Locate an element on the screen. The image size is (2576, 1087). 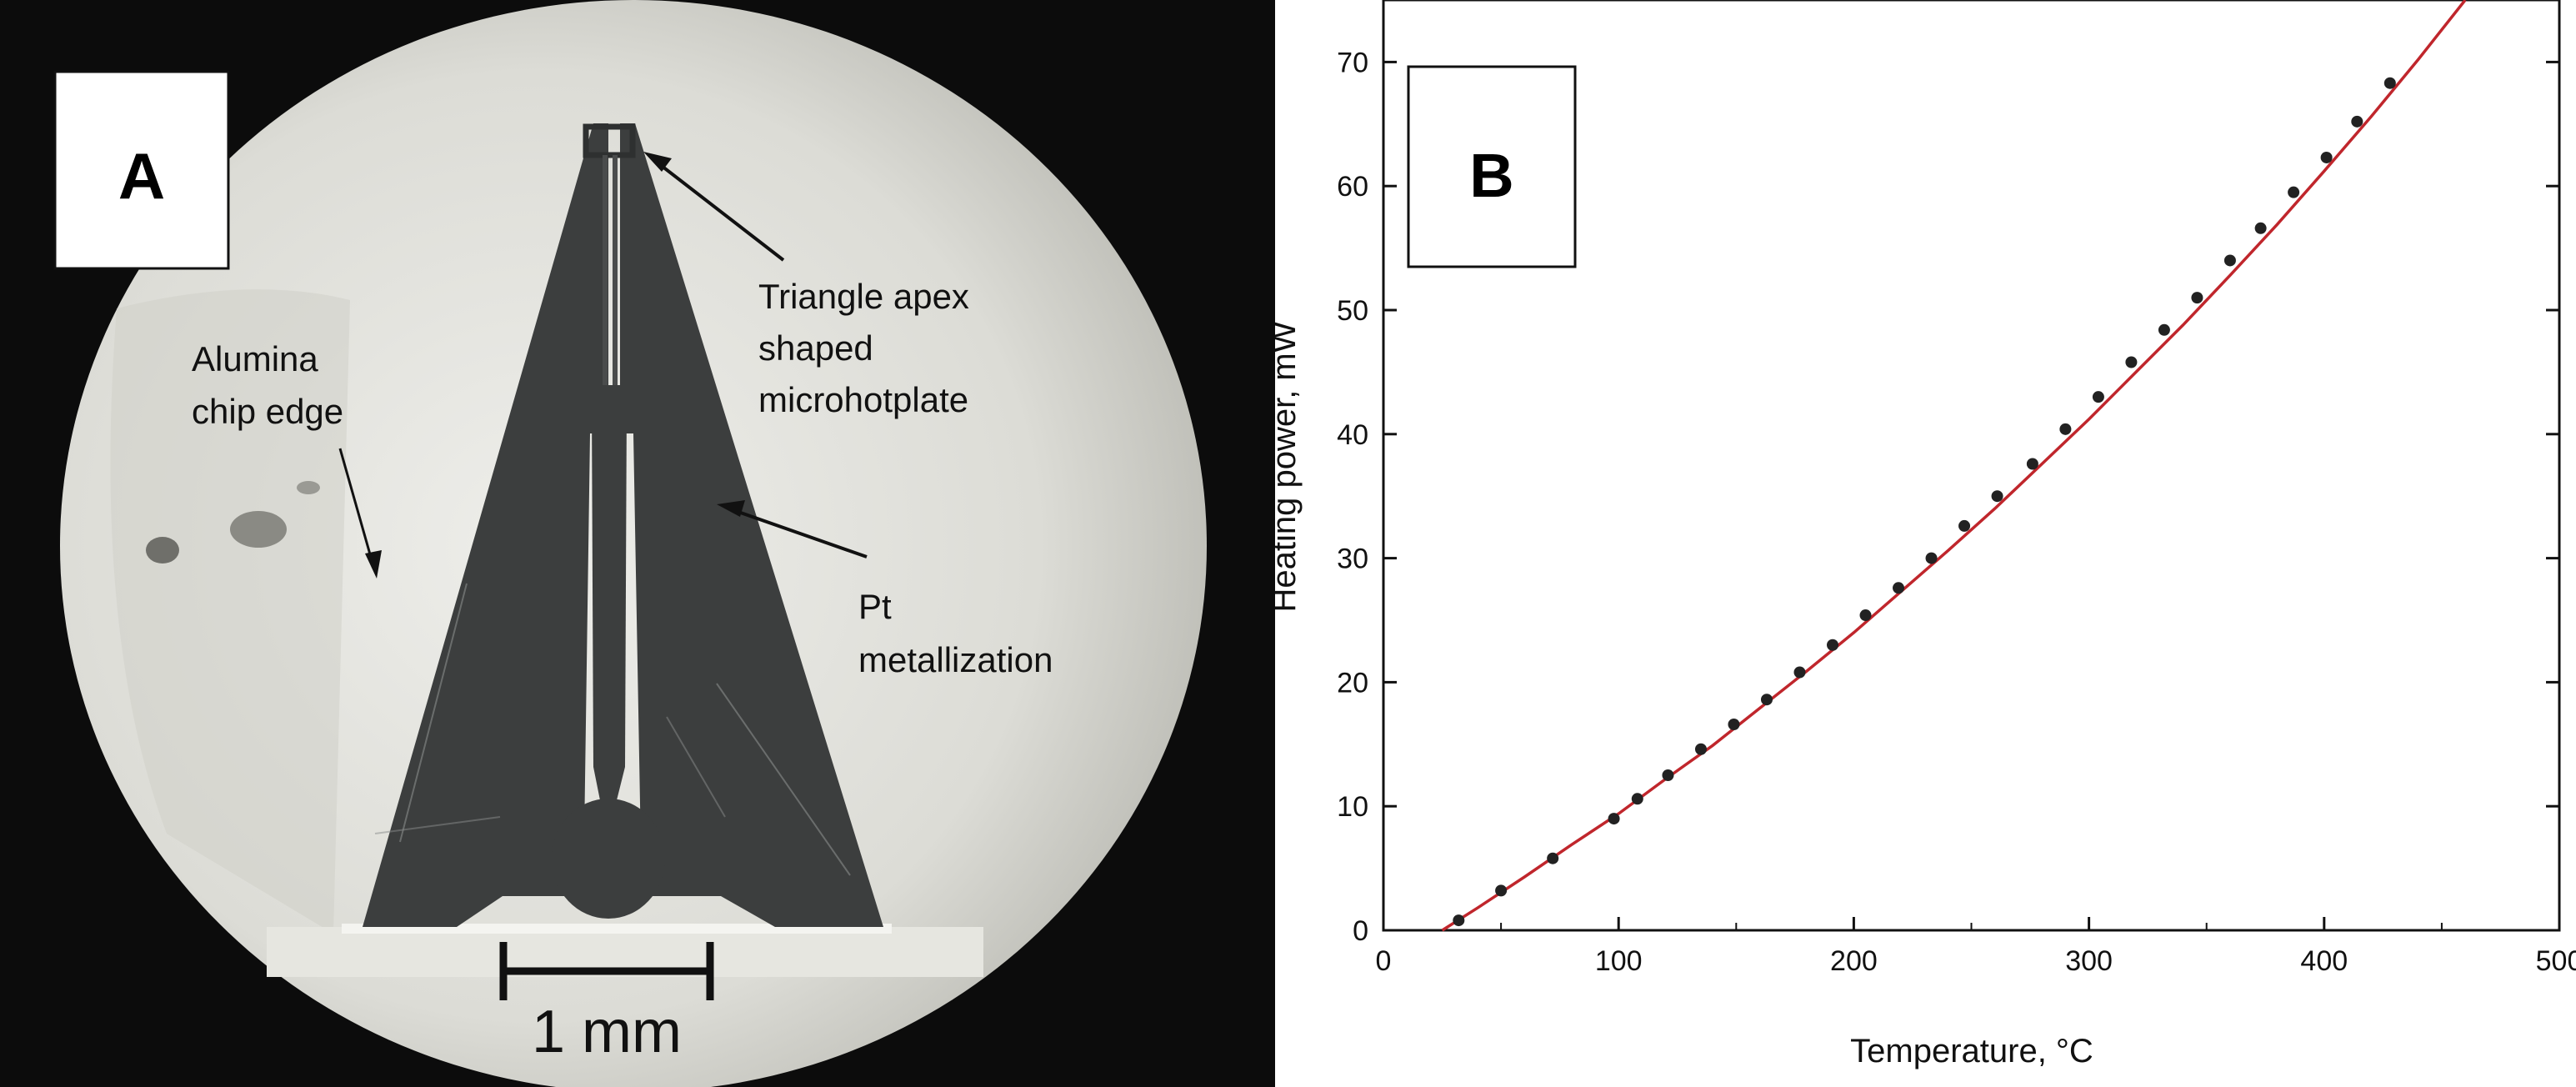
center-stem is located at coordinates (609, 592).